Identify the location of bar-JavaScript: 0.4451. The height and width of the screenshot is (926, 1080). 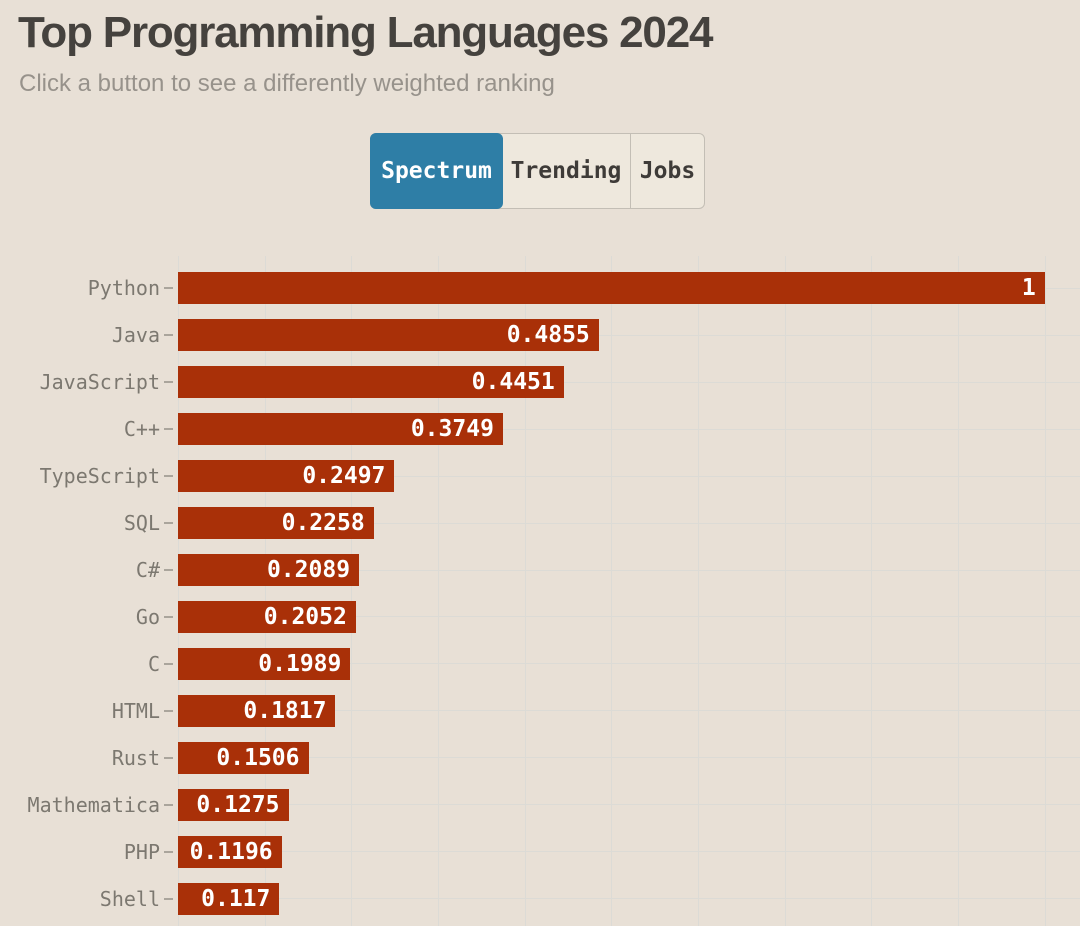
(371, 382).